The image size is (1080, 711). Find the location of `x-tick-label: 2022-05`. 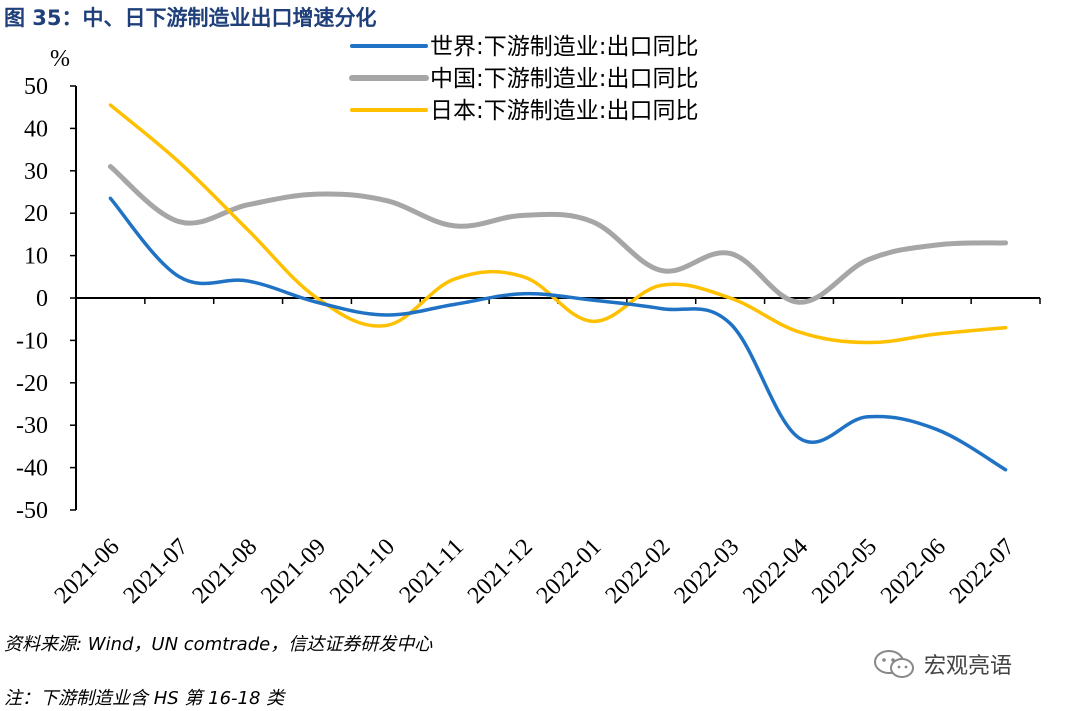

x-tick-label: 2022-05 is located at coordinates (844, 571).